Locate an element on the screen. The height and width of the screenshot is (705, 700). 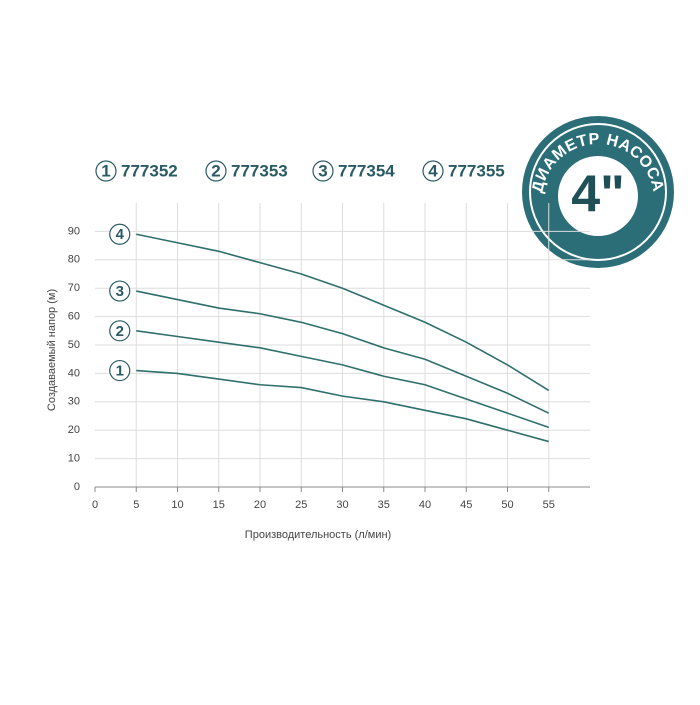
badge-inner is located at coordinates (598, 196).